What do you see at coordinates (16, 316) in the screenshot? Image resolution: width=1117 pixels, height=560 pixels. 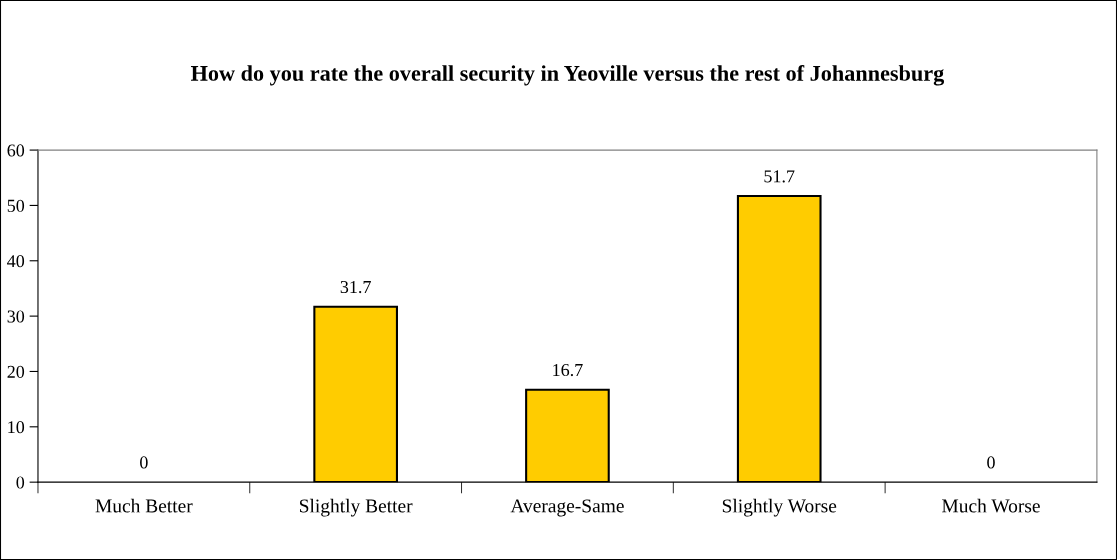 I see `y-tick-label: 30` at bounding box center [16, 316].